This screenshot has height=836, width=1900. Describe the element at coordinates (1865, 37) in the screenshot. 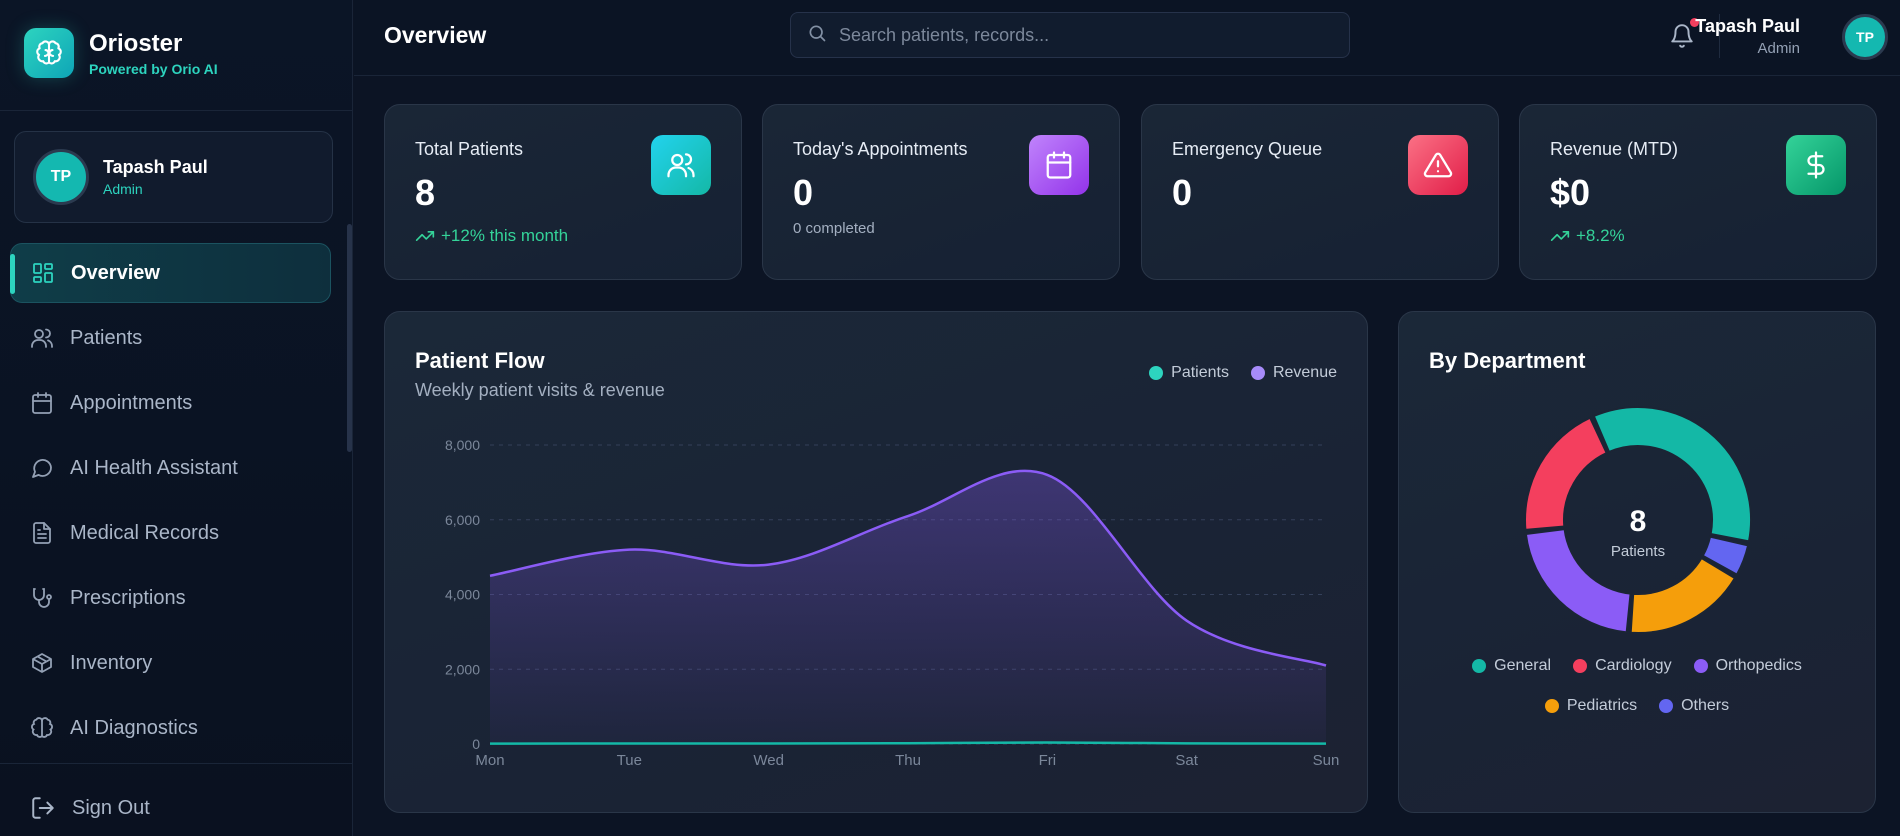

I see `topbar-avatar: TP` at that location.